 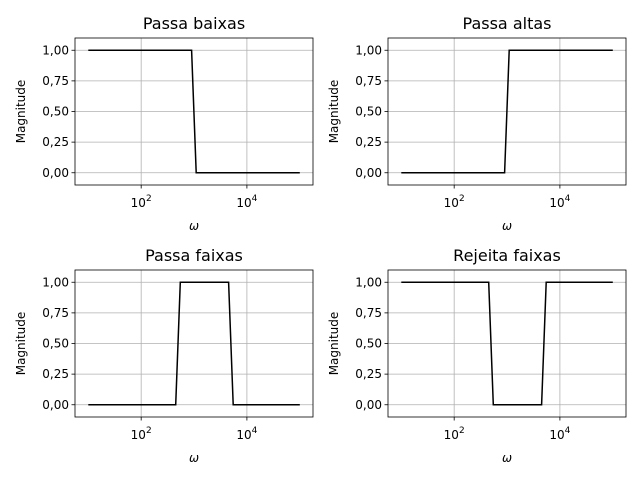 I want to click on subplot-title: Passa altas, so click(x=507, y=23).